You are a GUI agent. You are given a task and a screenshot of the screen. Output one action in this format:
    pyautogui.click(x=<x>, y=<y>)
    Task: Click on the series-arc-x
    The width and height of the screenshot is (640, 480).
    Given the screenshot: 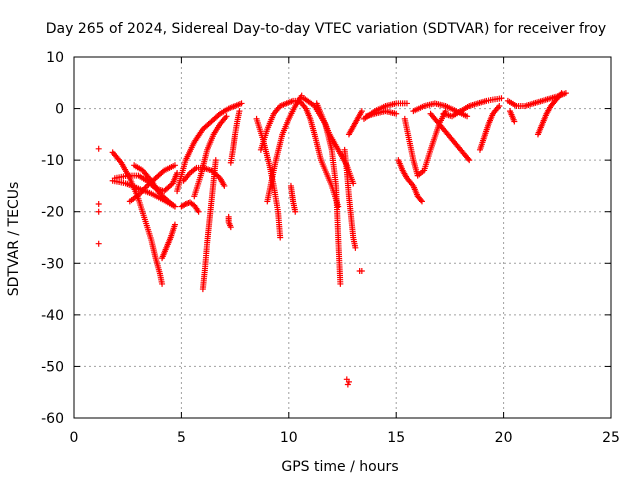 What is the action you would take?
    pyautogui.click(x=410, y=181)
    